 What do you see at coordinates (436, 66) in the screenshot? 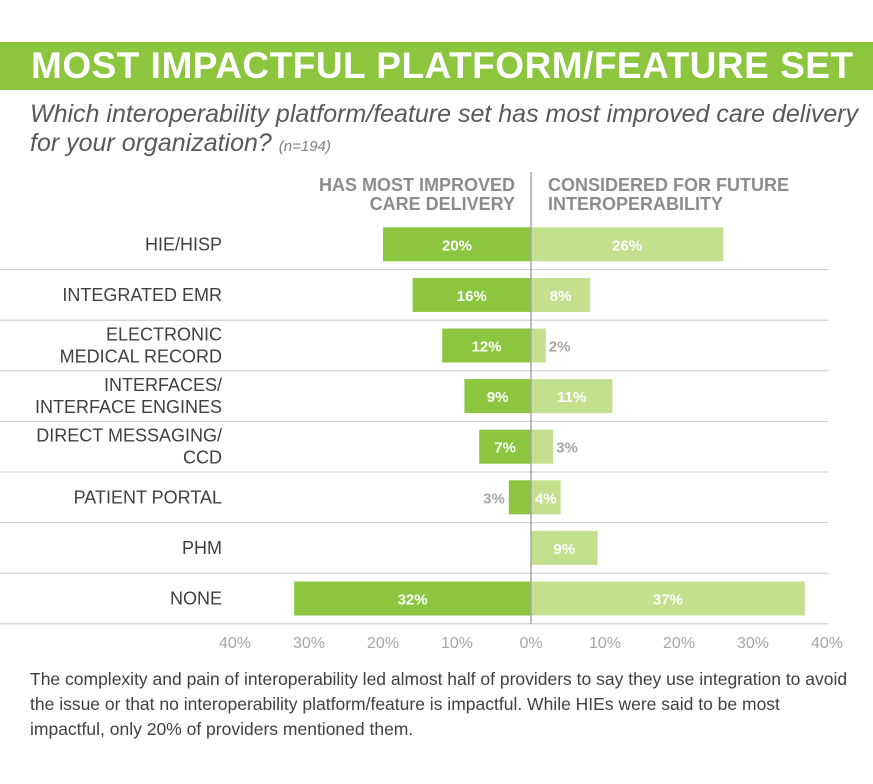
I see `chart-title-banner: MOST IMPACTFUL PLATFORM/FEATURE SET` at bounding box center [436, 66].